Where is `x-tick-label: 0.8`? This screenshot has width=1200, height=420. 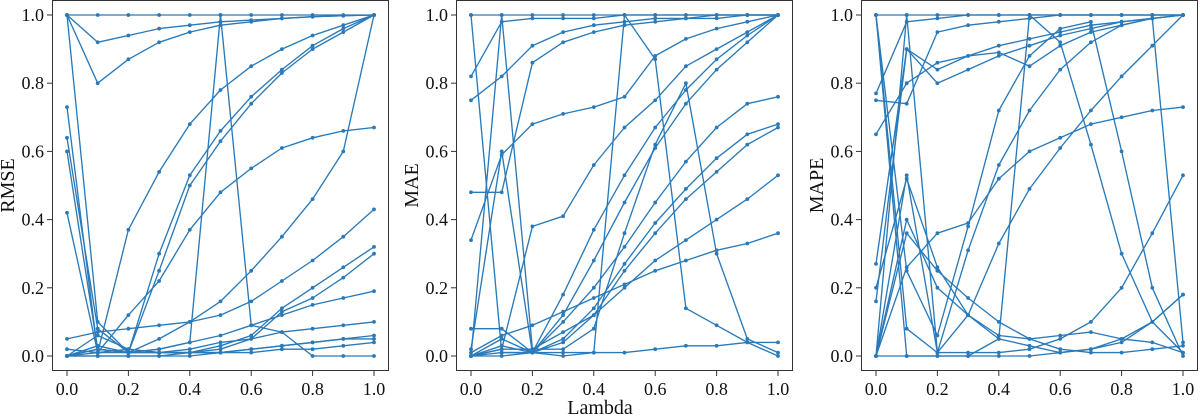 x-tick-label: 0.8 is located at coordinates (1121, 389).